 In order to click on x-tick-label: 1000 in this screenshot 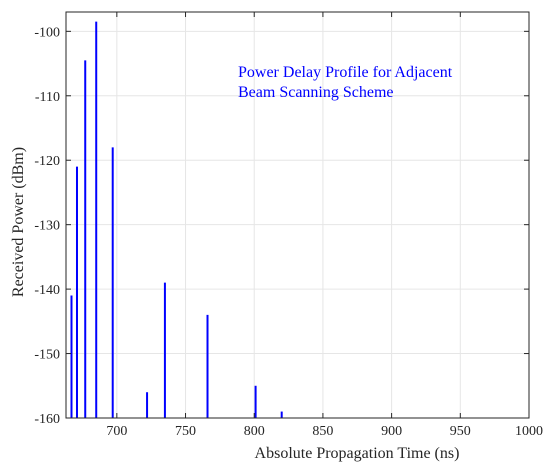, I will do `click(529, 431)`.